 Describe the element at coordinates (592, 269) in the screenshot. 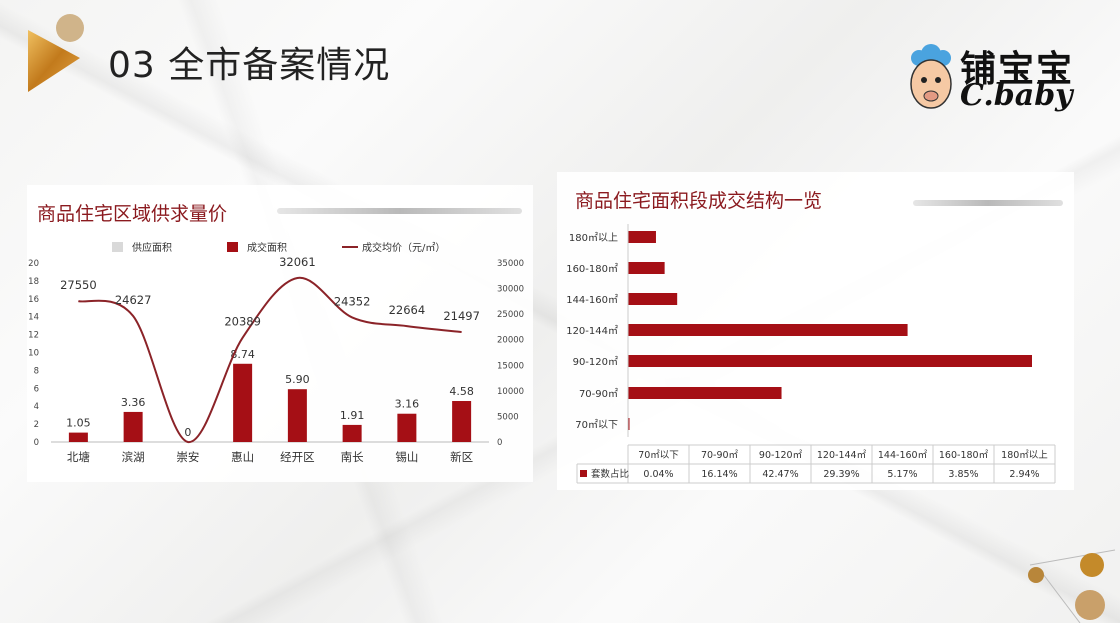

I see `y-tick-label: 160-180㎡` at that location.